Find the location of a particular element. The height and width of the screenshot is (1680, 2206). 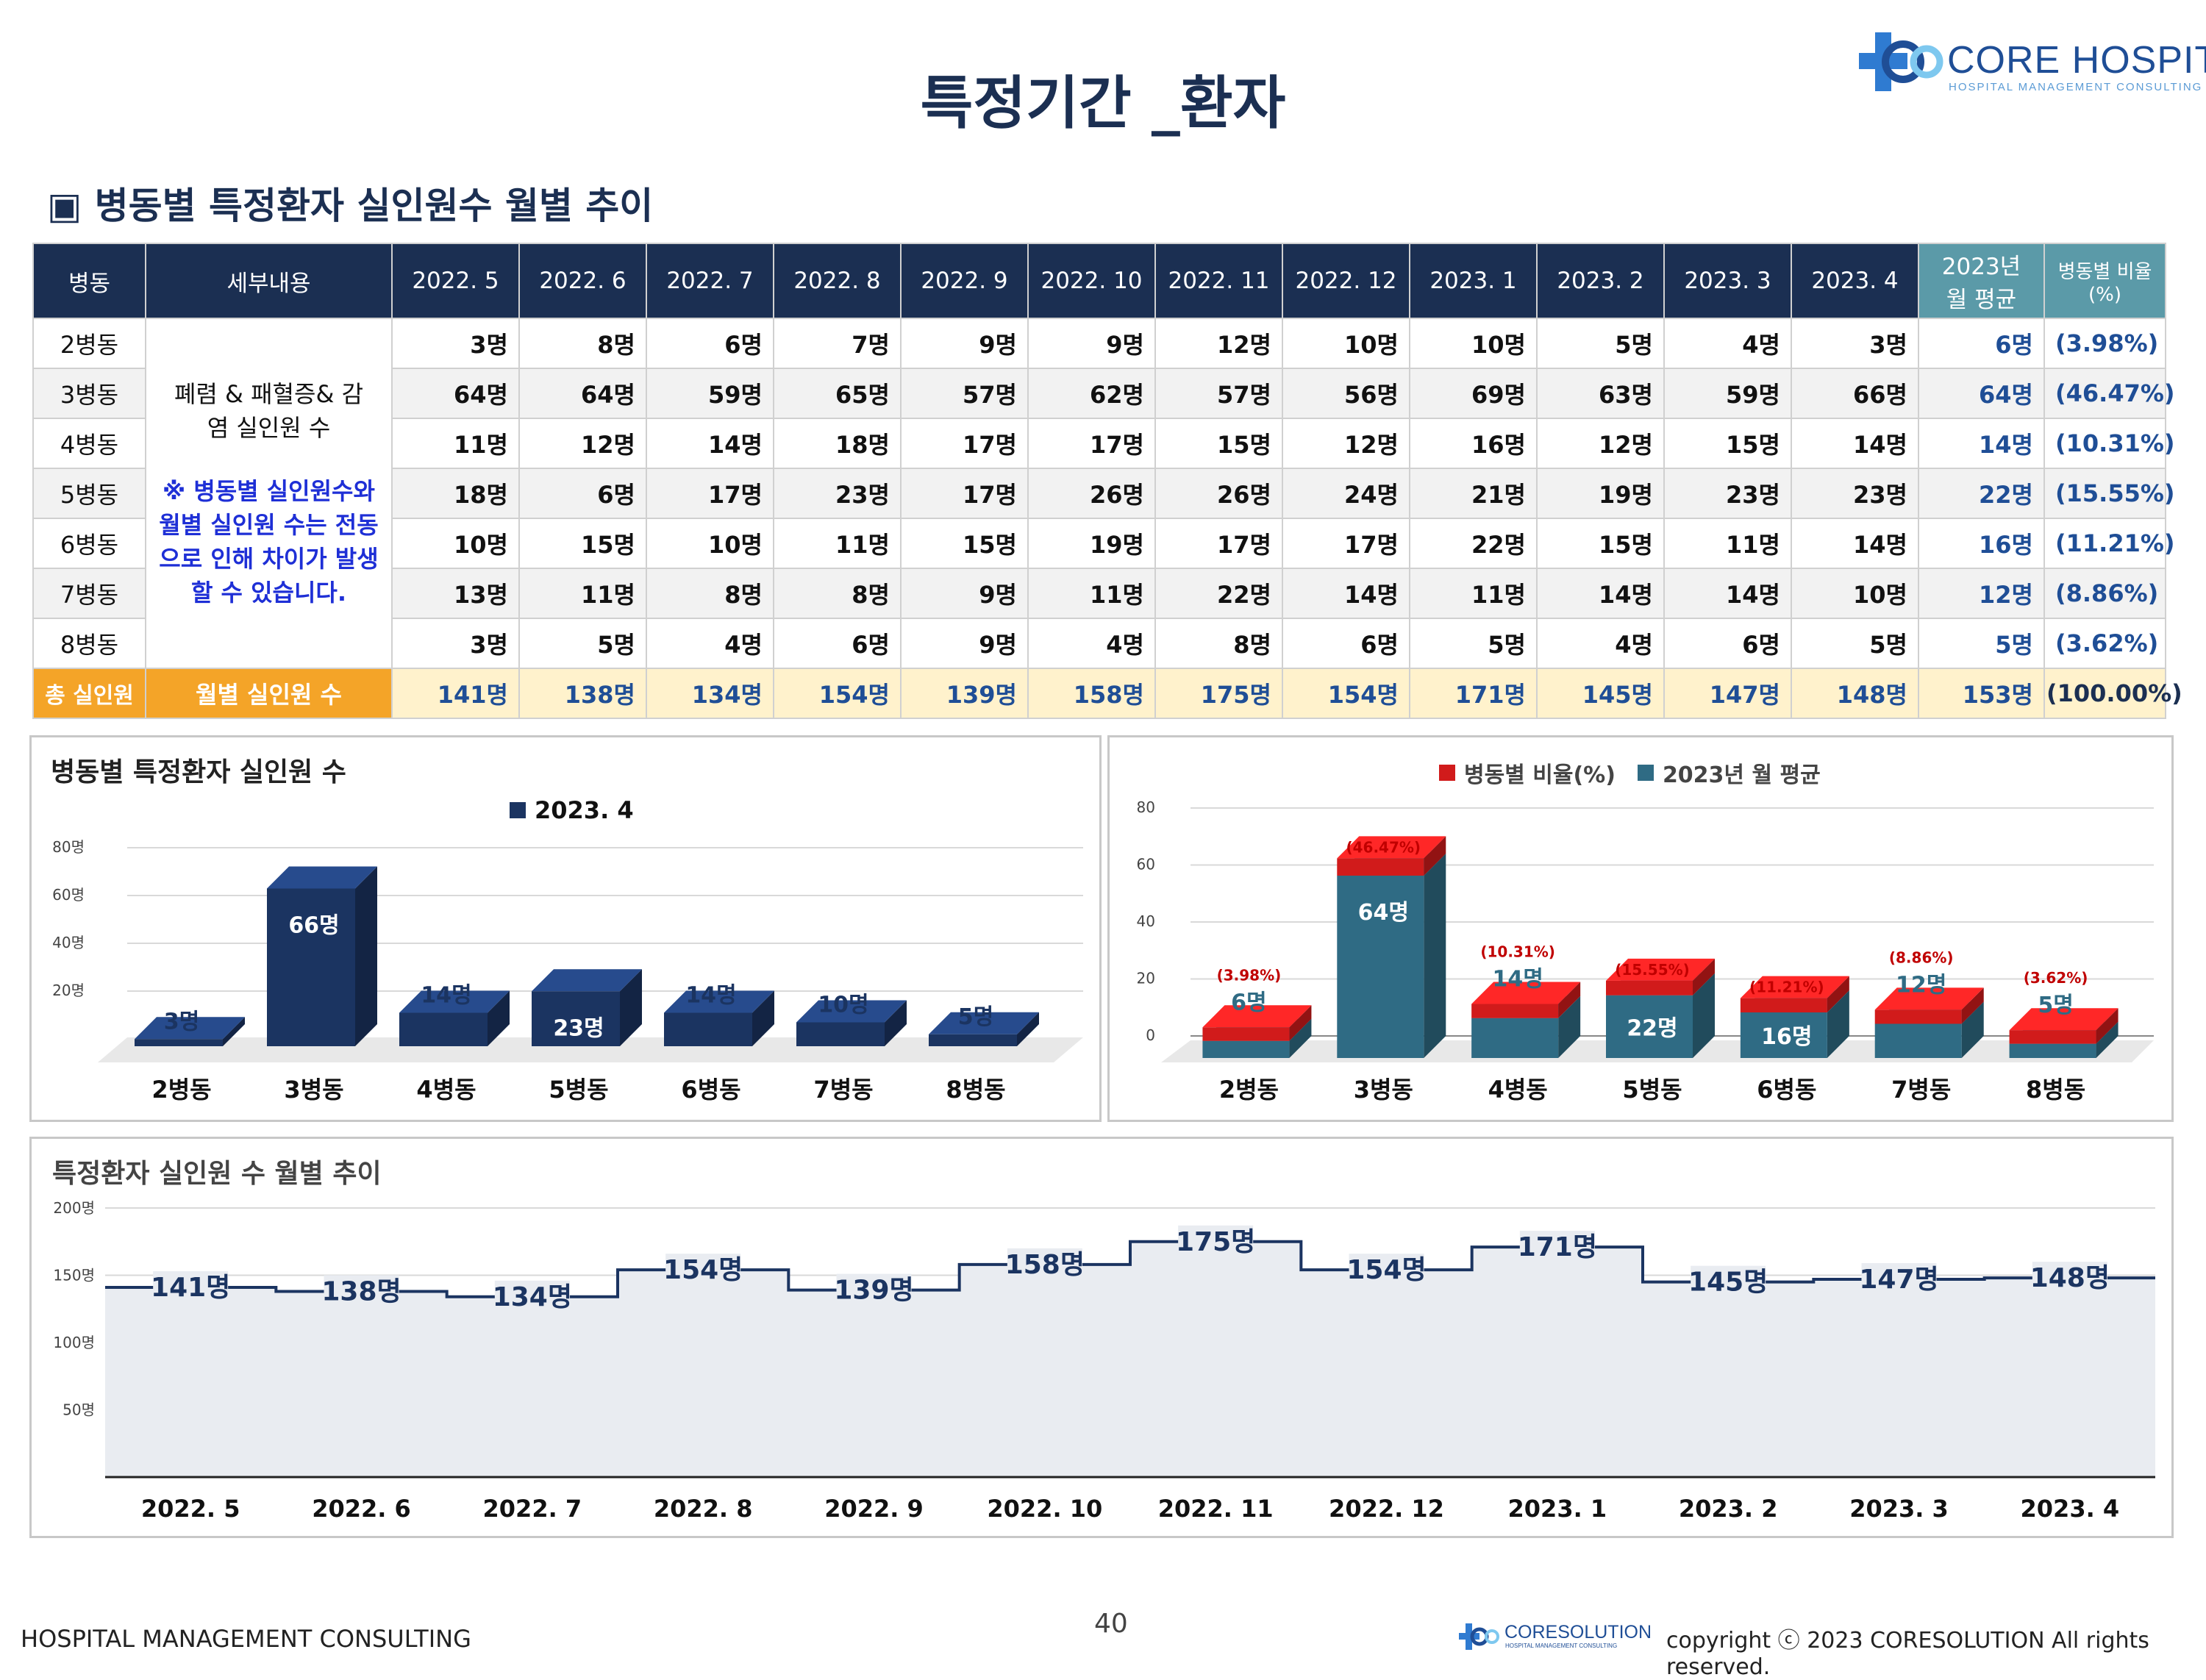

avg-cell: 22명 is located at coordinates (1981, 493).